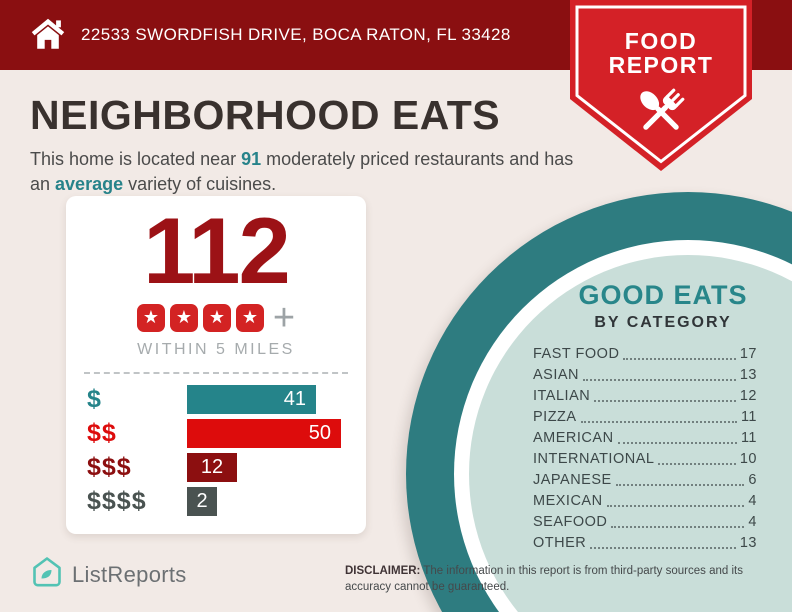 This screenshot has height=612, width=792. Describe the element at coordinates (216, 373) in the screenshot. I see `dashed-divider` at that location.